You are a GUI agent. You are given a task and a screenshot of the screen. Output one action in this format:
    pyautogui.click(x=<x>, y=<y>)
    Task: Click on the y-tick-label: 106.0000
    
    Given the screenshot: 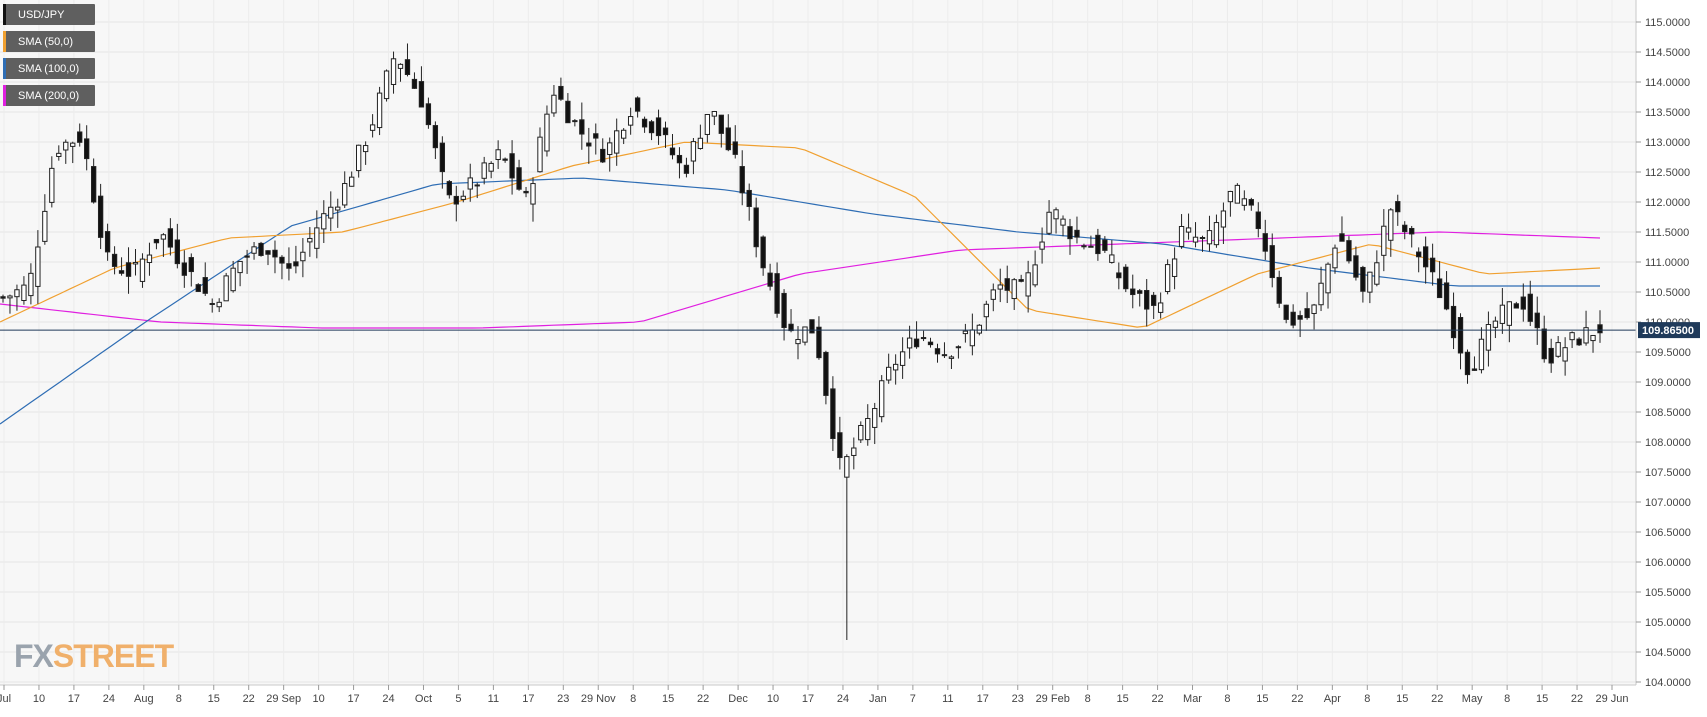 What is the action you would take?
    pyautogui.click(x=1668, y=563)
    